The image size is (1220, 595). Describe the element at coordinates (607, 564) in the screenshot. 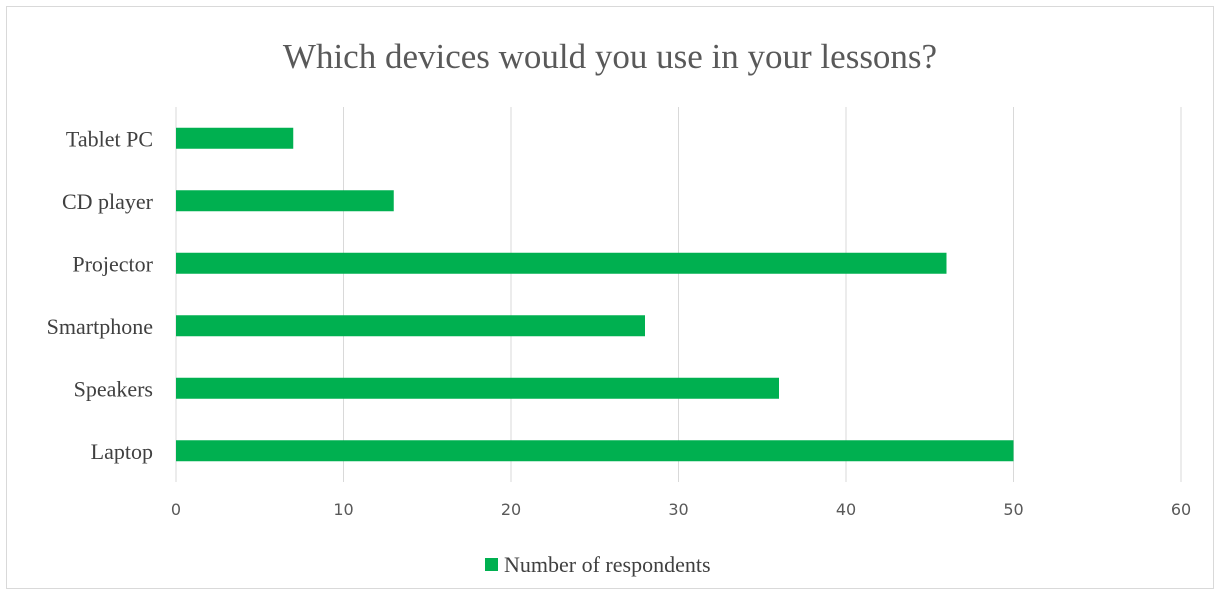

I see `legend-label: Number of respondents` at that location.